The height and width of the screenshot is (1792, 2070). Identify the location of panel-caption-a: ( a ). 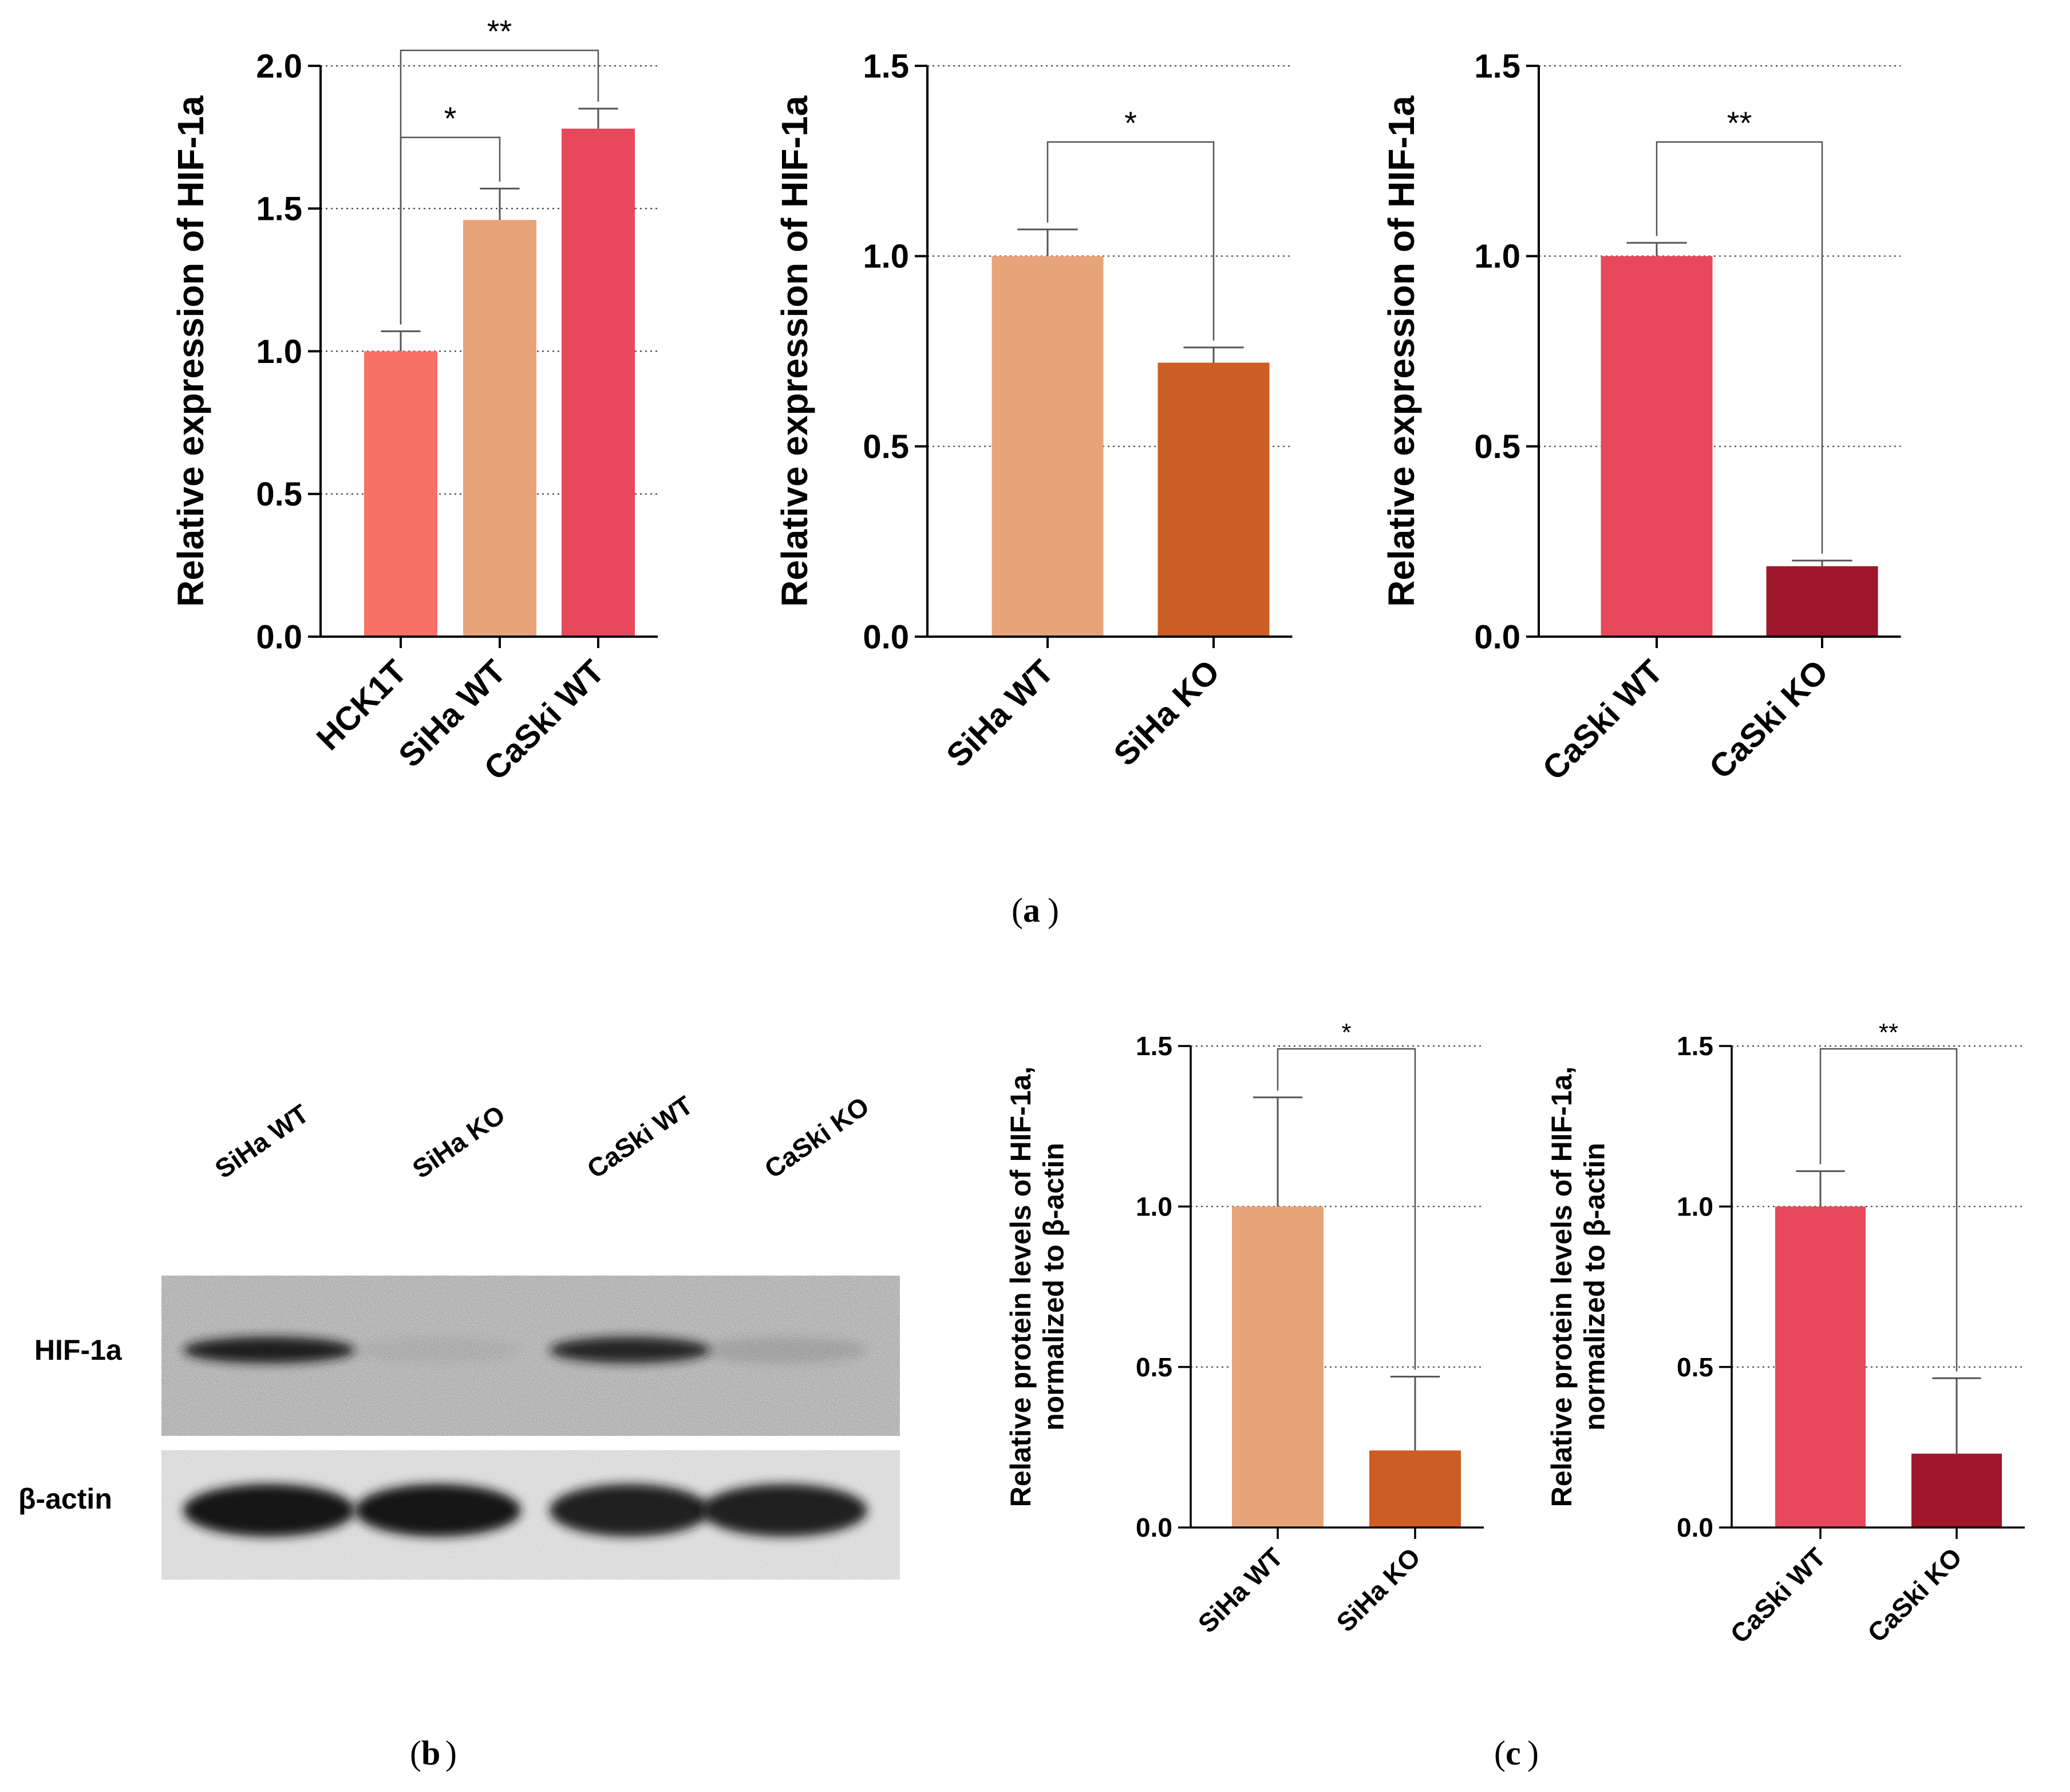
(1036, 910).